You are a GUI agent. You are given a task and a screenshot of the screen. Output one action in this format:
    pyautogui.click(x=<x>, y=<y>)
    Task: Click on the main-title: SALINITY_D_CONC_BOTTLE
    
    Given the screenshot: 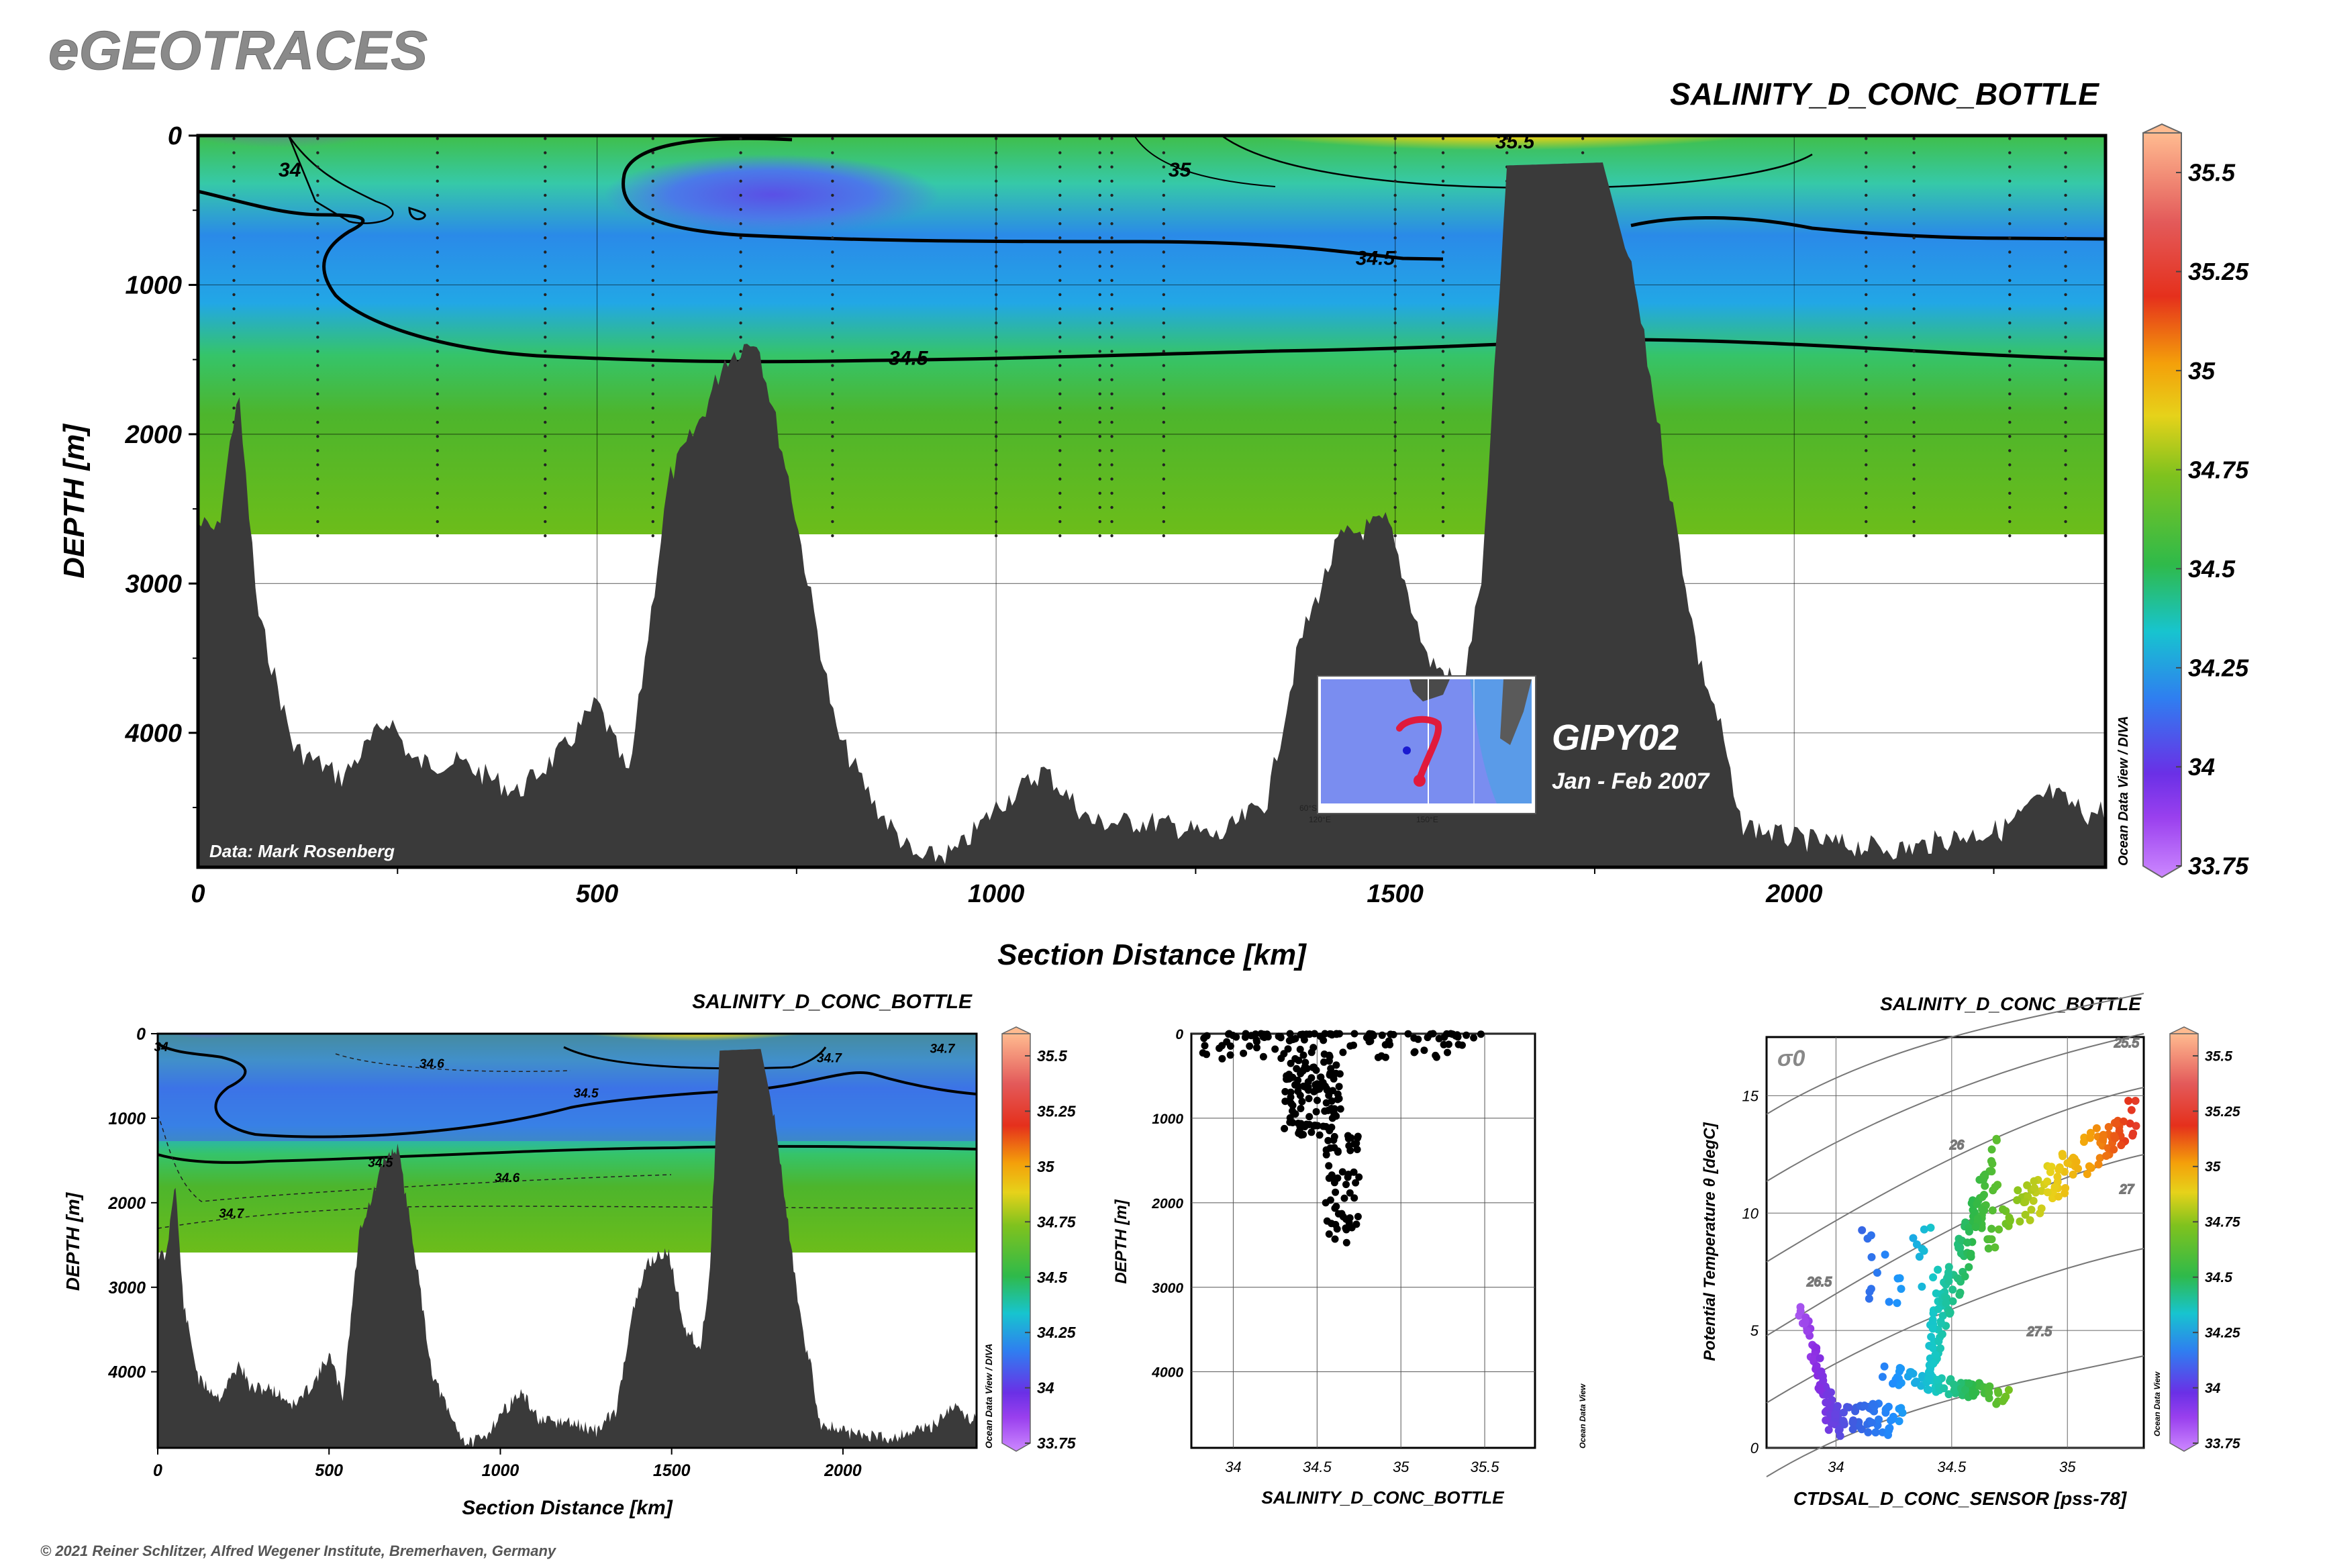 What is the action you would take?
    pyautogui.click(x=1884, y=94)
    